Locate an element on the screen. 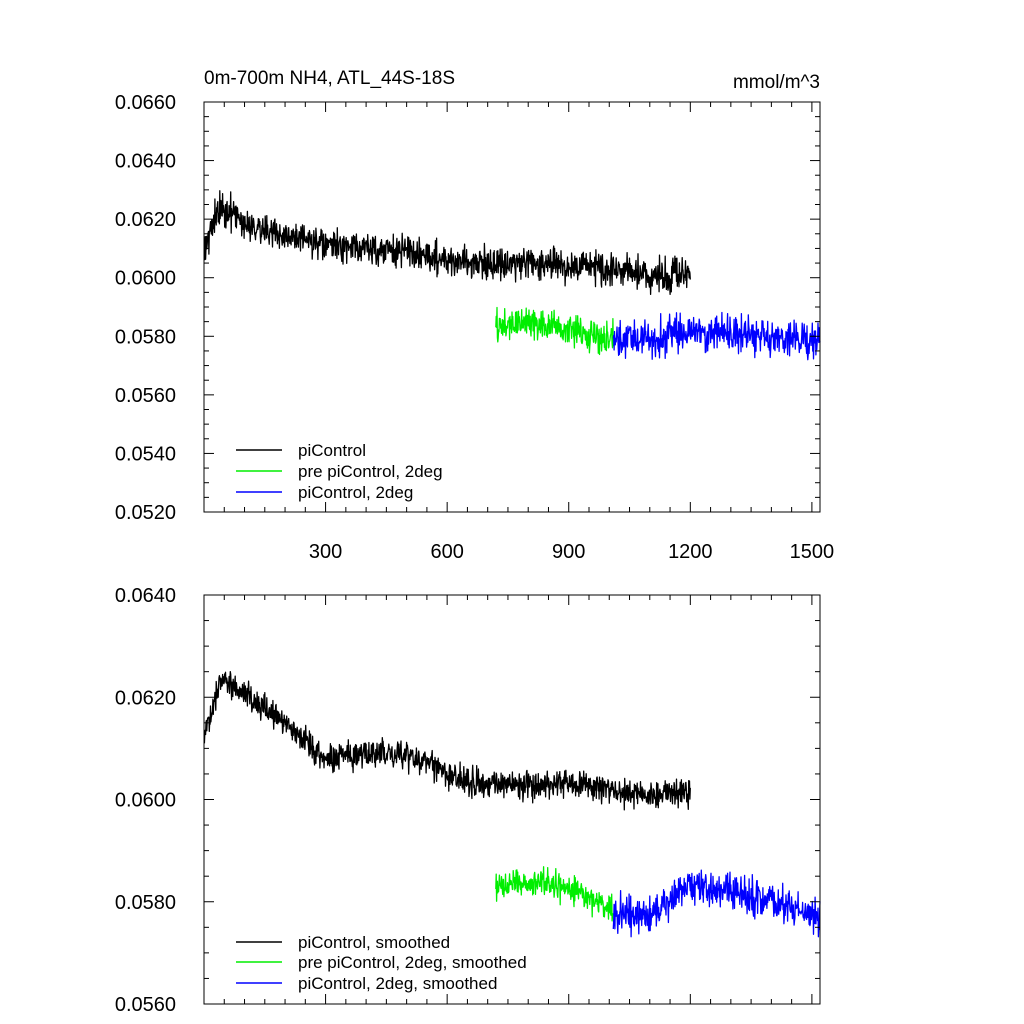  bottom-legend-entry-picontrol-smoothed: piControl, smoothed is located at coordinates (343, 942).